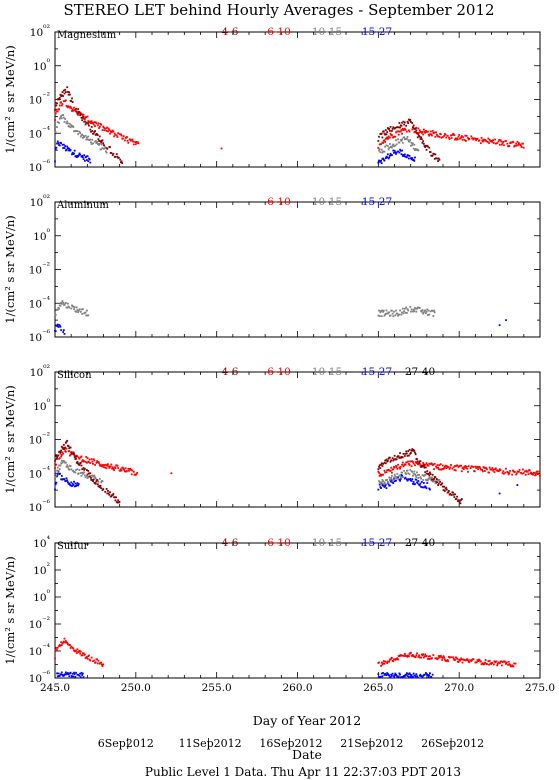 The width and height of the screenshot is (559, 780). I want to click on date-tick-label: 21Sep2012, so click(371, 743).